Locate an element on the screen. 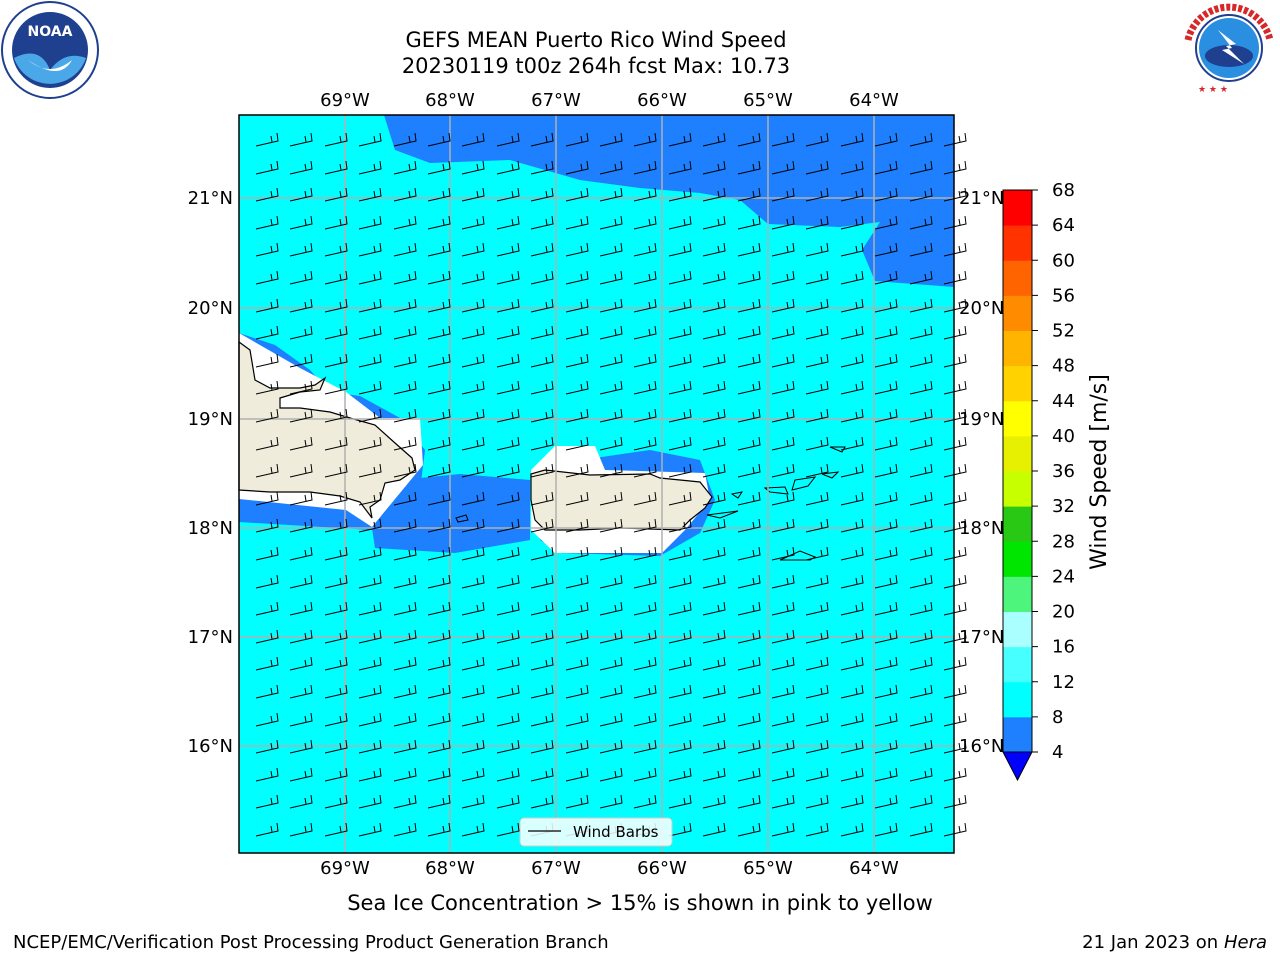 The image size is (1280, 960). lon-label-bottom: 66°W is located at coordinates (662, 868).